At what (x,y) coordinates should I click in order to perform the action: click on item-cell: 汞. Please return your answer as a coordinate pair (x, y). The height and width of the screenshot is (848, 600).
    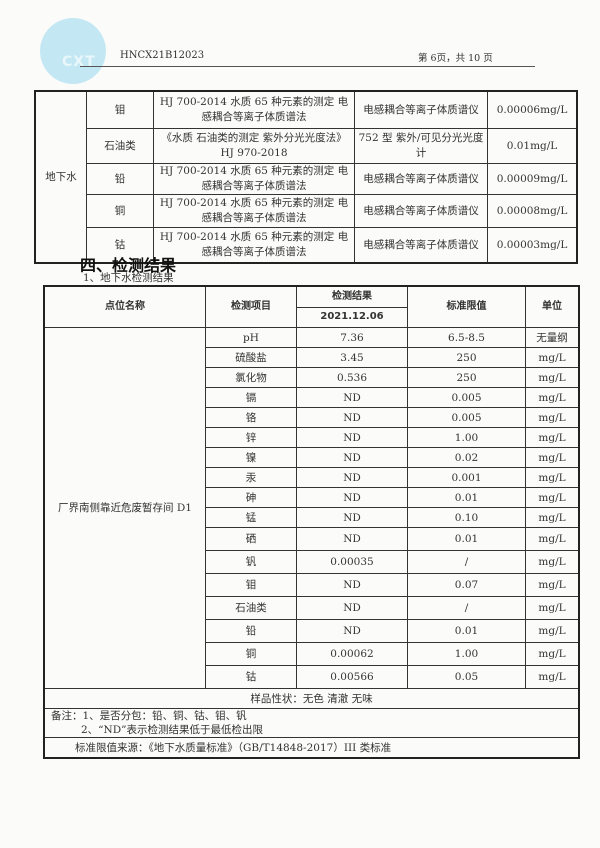
    Looking at the image, I should click on (251, 477).